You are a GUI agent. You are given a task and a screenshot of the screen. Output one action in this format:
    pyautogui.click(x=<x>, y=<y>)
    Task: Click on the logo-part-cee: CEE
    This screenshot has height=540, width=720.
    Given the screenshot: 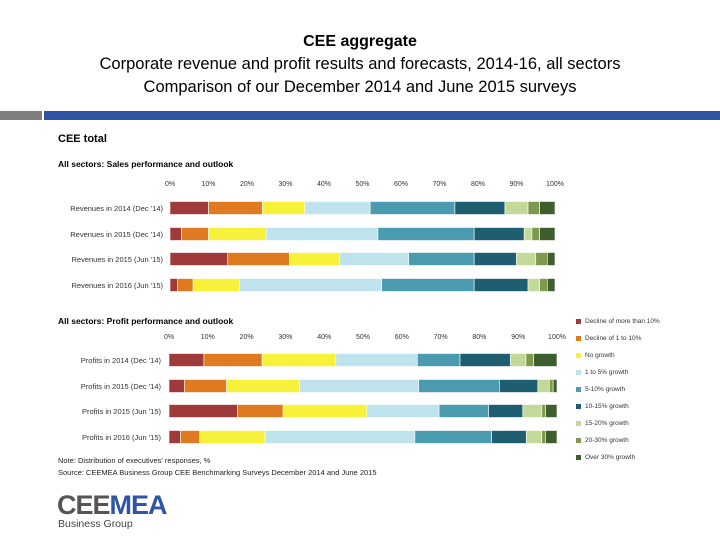 What is the action you would take?
    pyautogui.click(x=84, y=505)
    